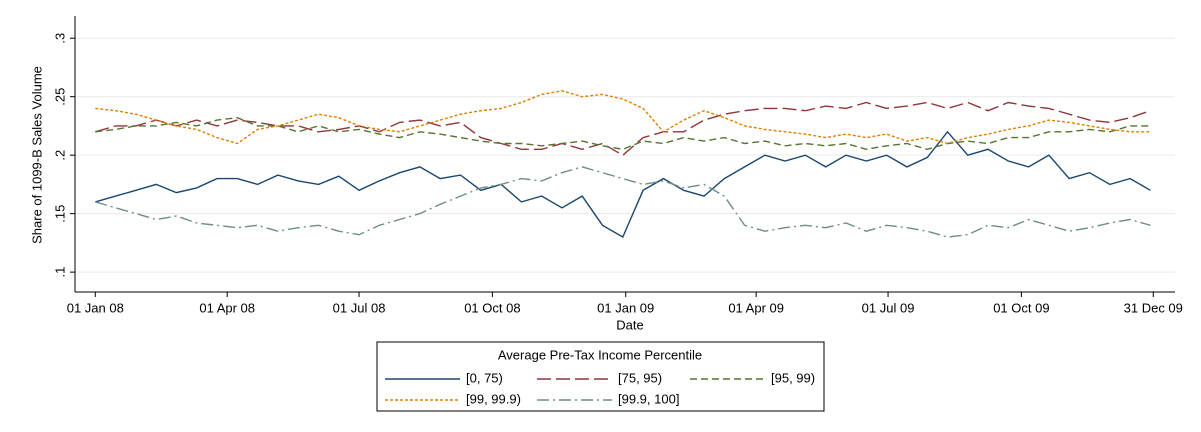 This screenshot has height=432, width=1201. What do you see at coordinates (493, 398) in the screenshot?
I see `legend-label: [99, 99.9)` at bounding box center [493, 398].